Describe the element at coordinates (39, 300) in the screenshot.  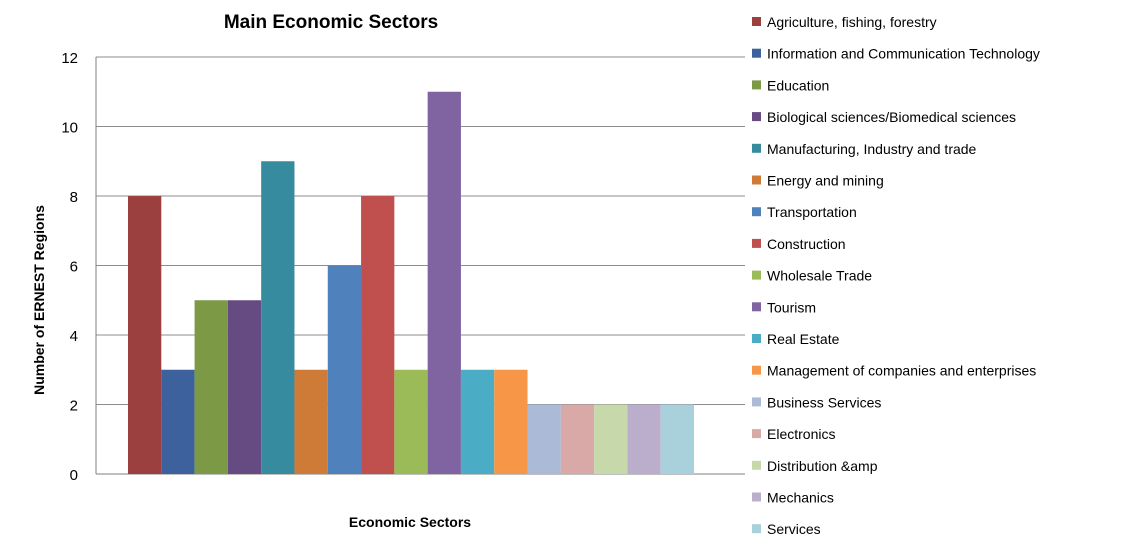
I see `y-axis-title: Number of ERNEST Regions` at that location.